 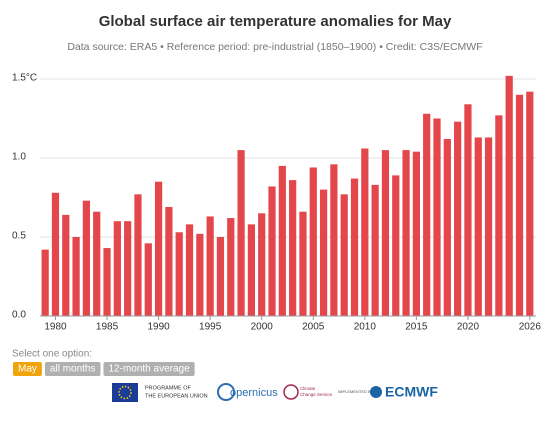 I want to click on c3s-logo, so click(x=291, y=392).